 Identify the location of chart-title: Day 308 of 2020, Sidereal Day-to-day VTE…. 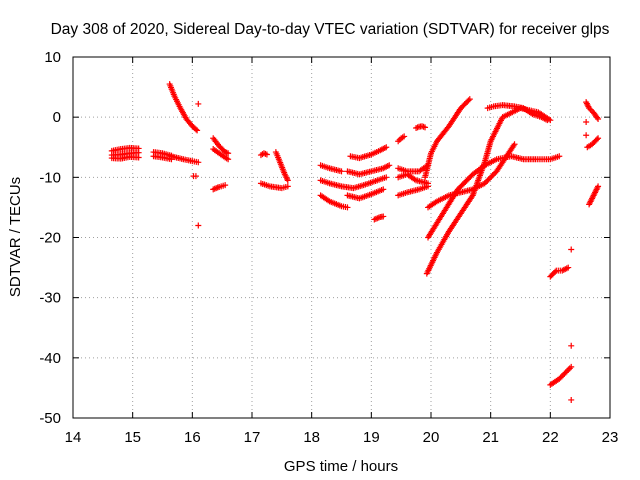
(330, 29).